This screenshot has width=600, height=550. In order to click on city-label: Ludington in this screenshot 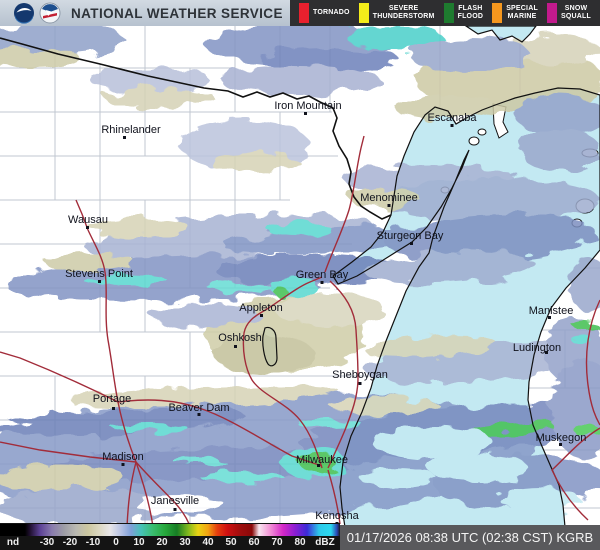, I will do `click(537, 348)`.